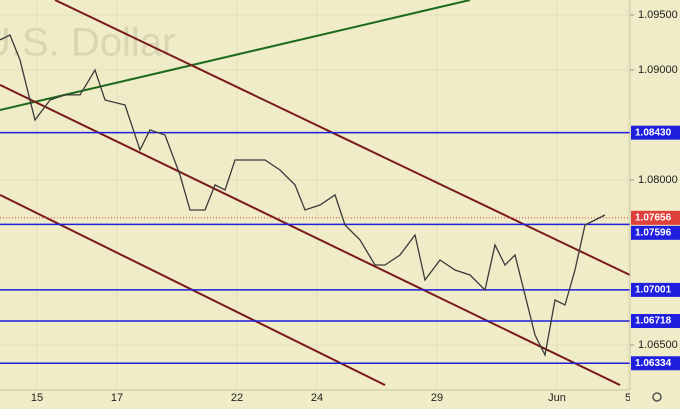  Describe the element at coordinates (317, 398) in the screenshot. I see `x-tick-label: 24` at that location.